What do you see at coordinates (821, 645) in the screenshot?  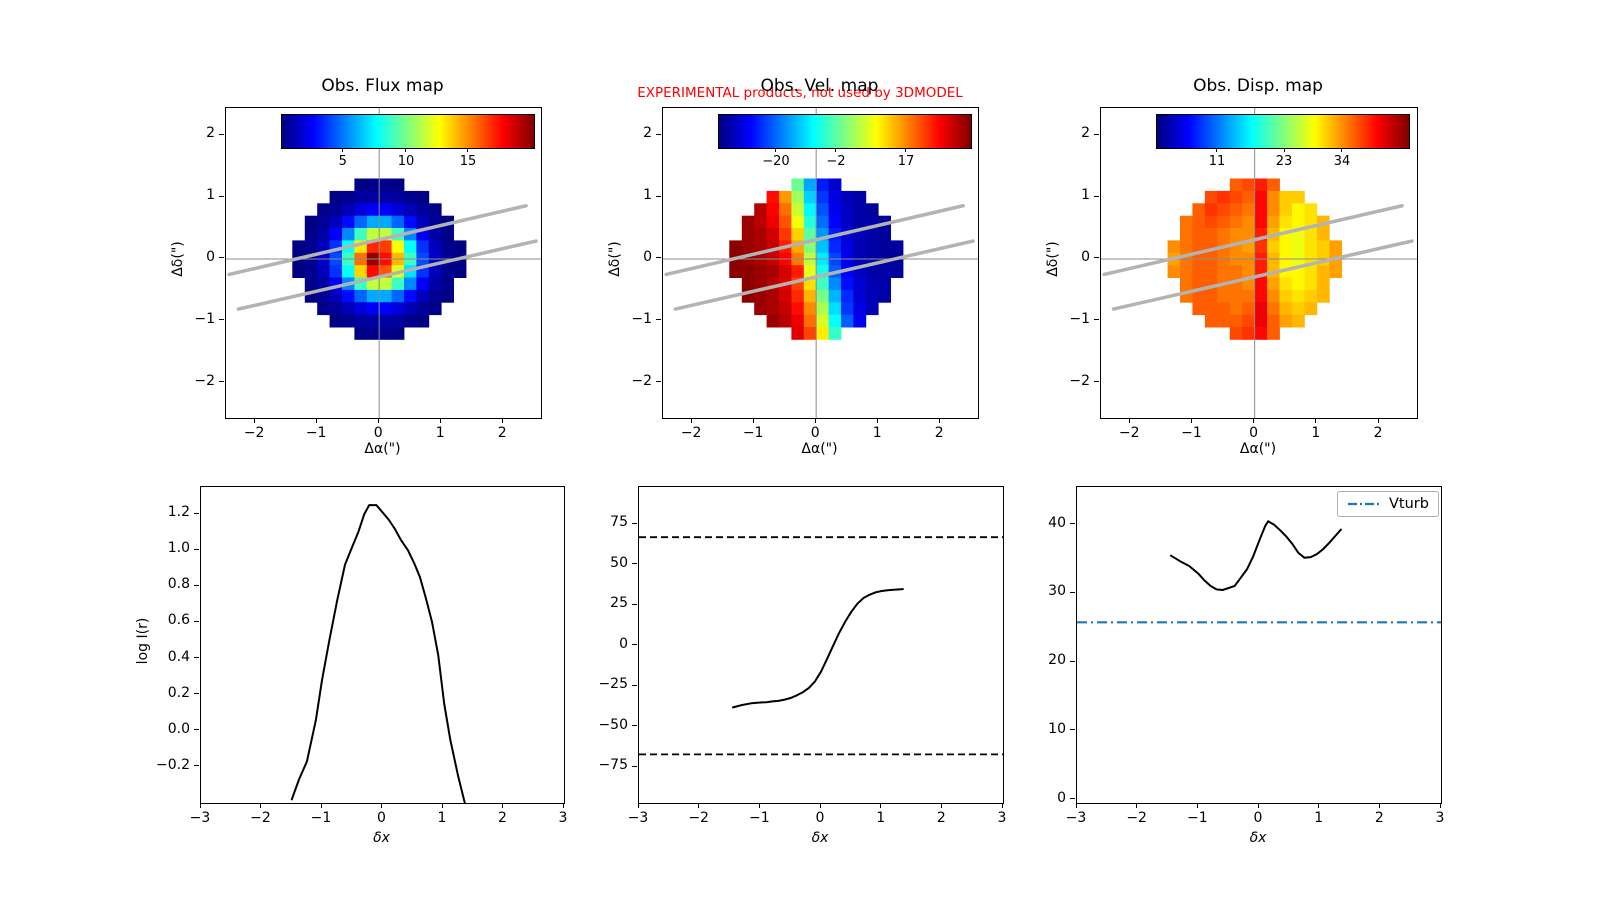 I see `velocity-profile-plot-area` at bounding box center [821, 645].